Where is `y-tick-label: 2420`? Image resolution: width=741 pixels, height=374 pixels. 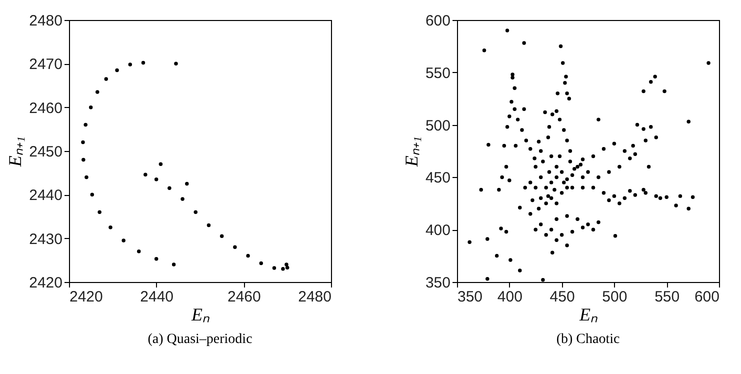
y-tick-label: 2420 is located at coordinates (45, 283).